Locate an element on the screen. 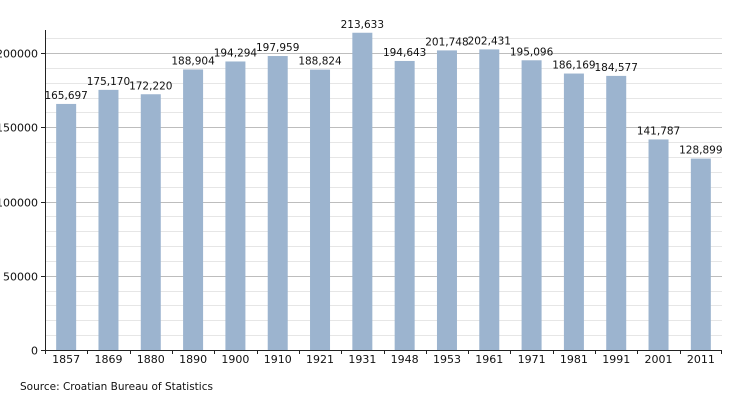 The image size is (750, 400). data-label-1931: 213,633 is located at coordinates (362, 25).